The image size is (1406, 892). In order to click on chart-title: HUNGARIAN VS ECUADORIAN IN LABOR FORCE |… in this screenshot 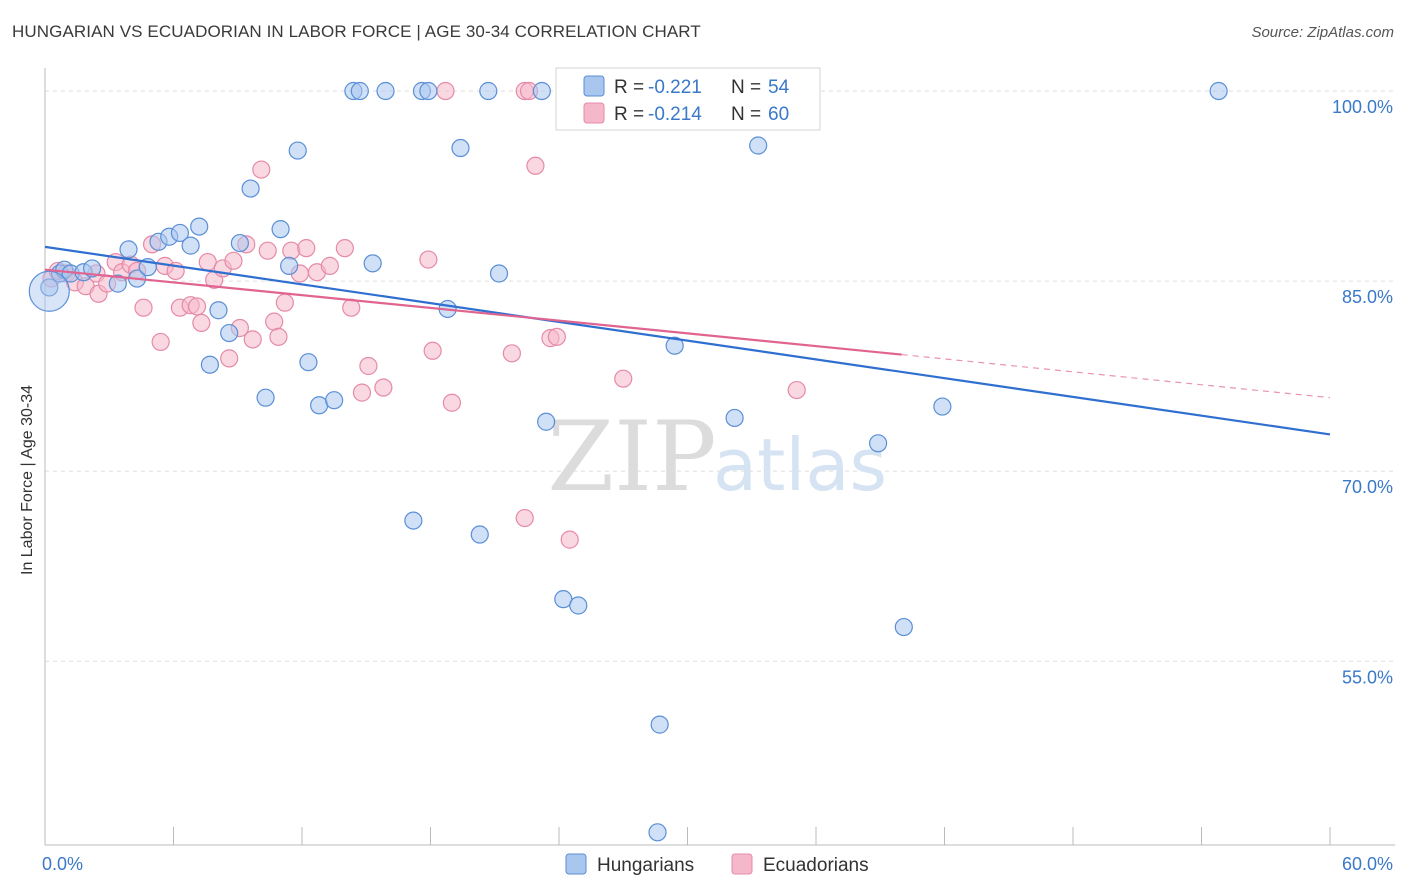, I will do `click(356, 31)`.